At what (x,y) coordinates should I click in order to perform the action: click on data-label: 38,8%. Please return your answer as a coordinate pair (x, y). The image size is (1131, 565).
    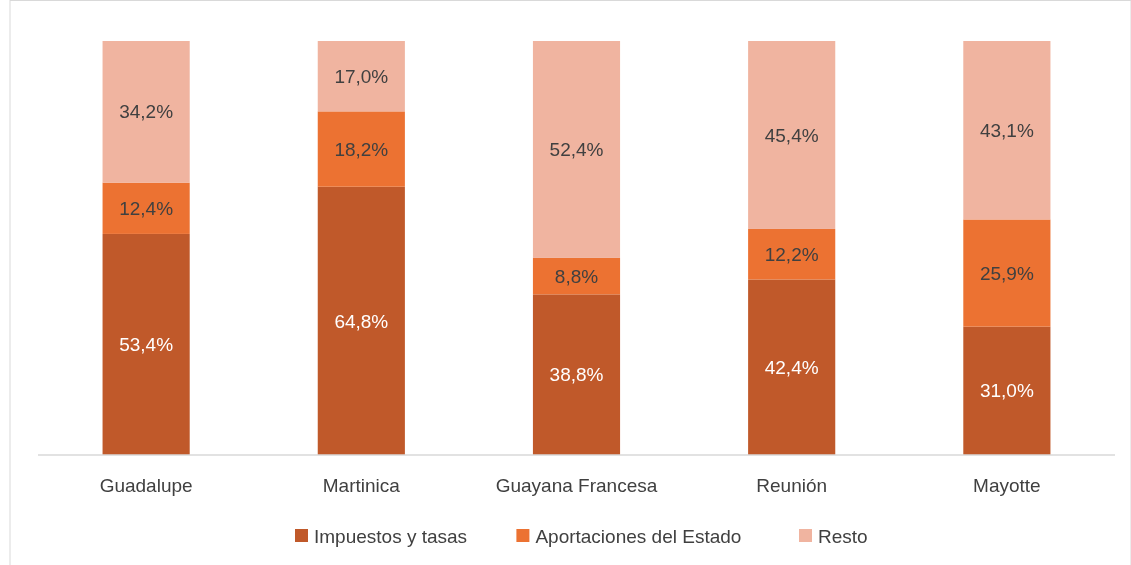
    Looking at the image, I should click on (576, 375).